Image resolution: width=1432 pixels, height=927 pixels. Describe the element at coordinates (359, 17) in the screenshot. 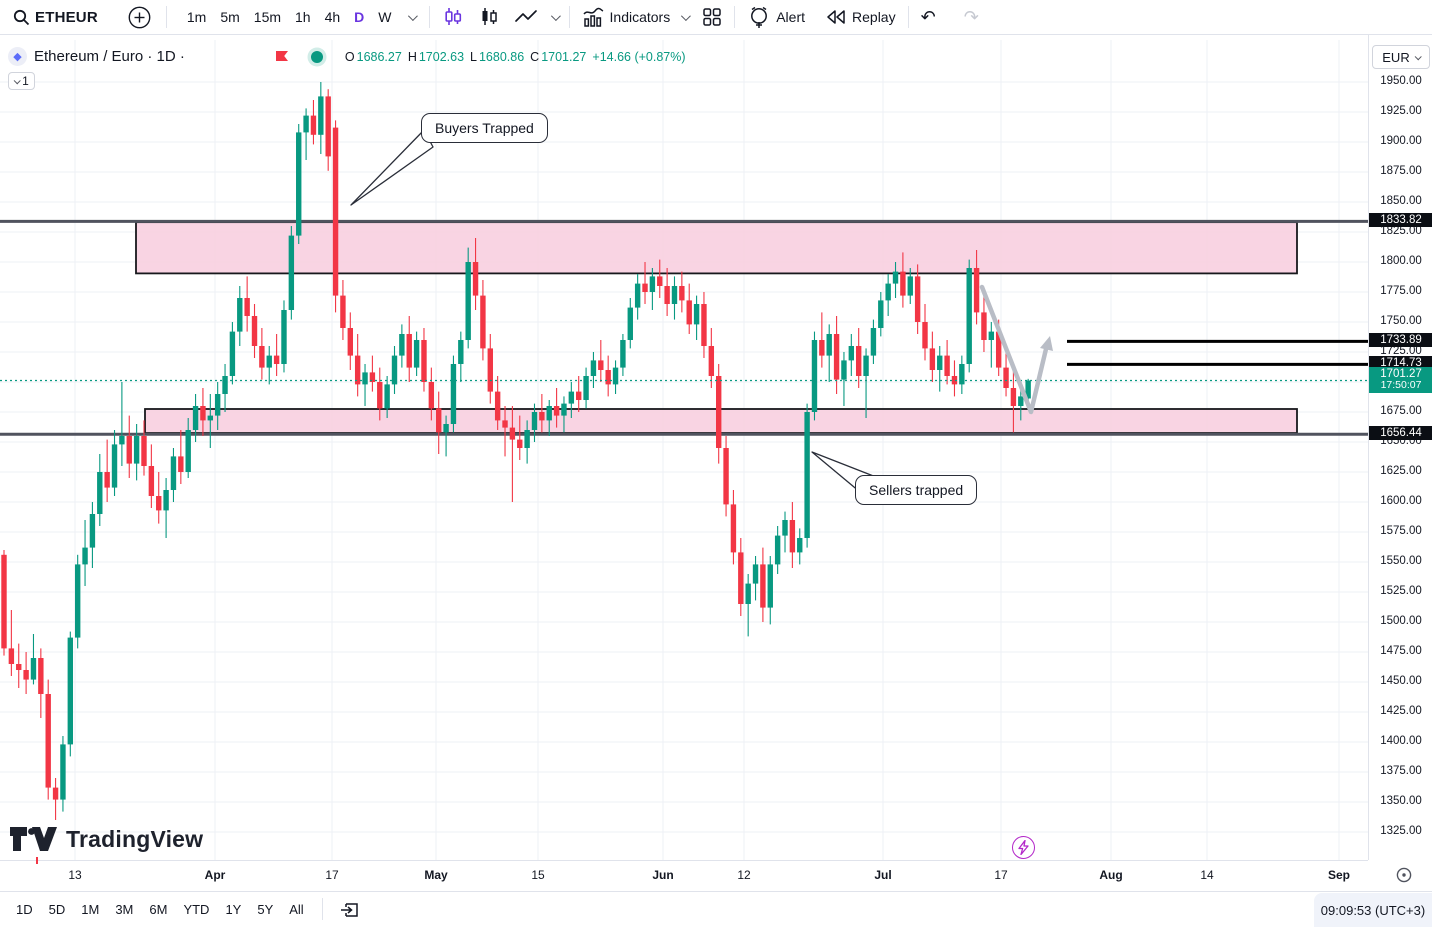

I see `timeframe-D: D` at that location.